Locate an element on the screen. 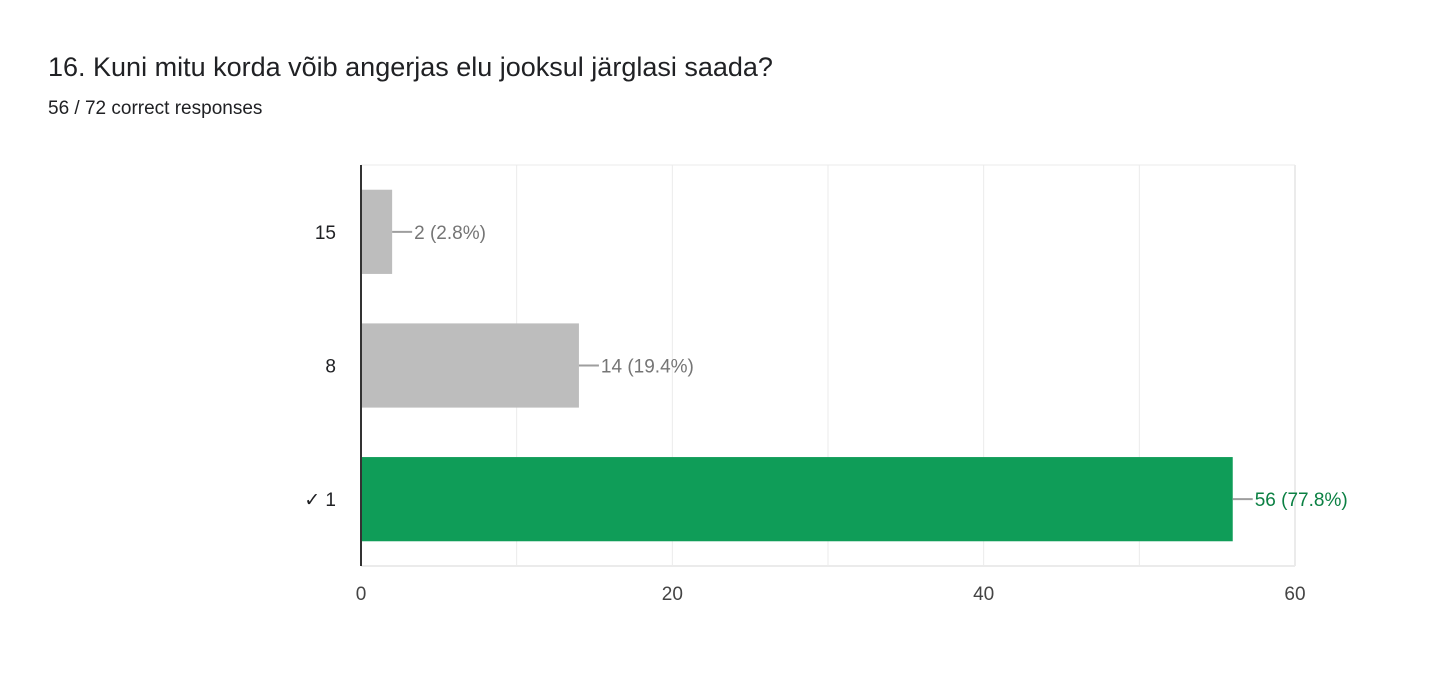  category-label: 8 is located at coordinates (330, 367).